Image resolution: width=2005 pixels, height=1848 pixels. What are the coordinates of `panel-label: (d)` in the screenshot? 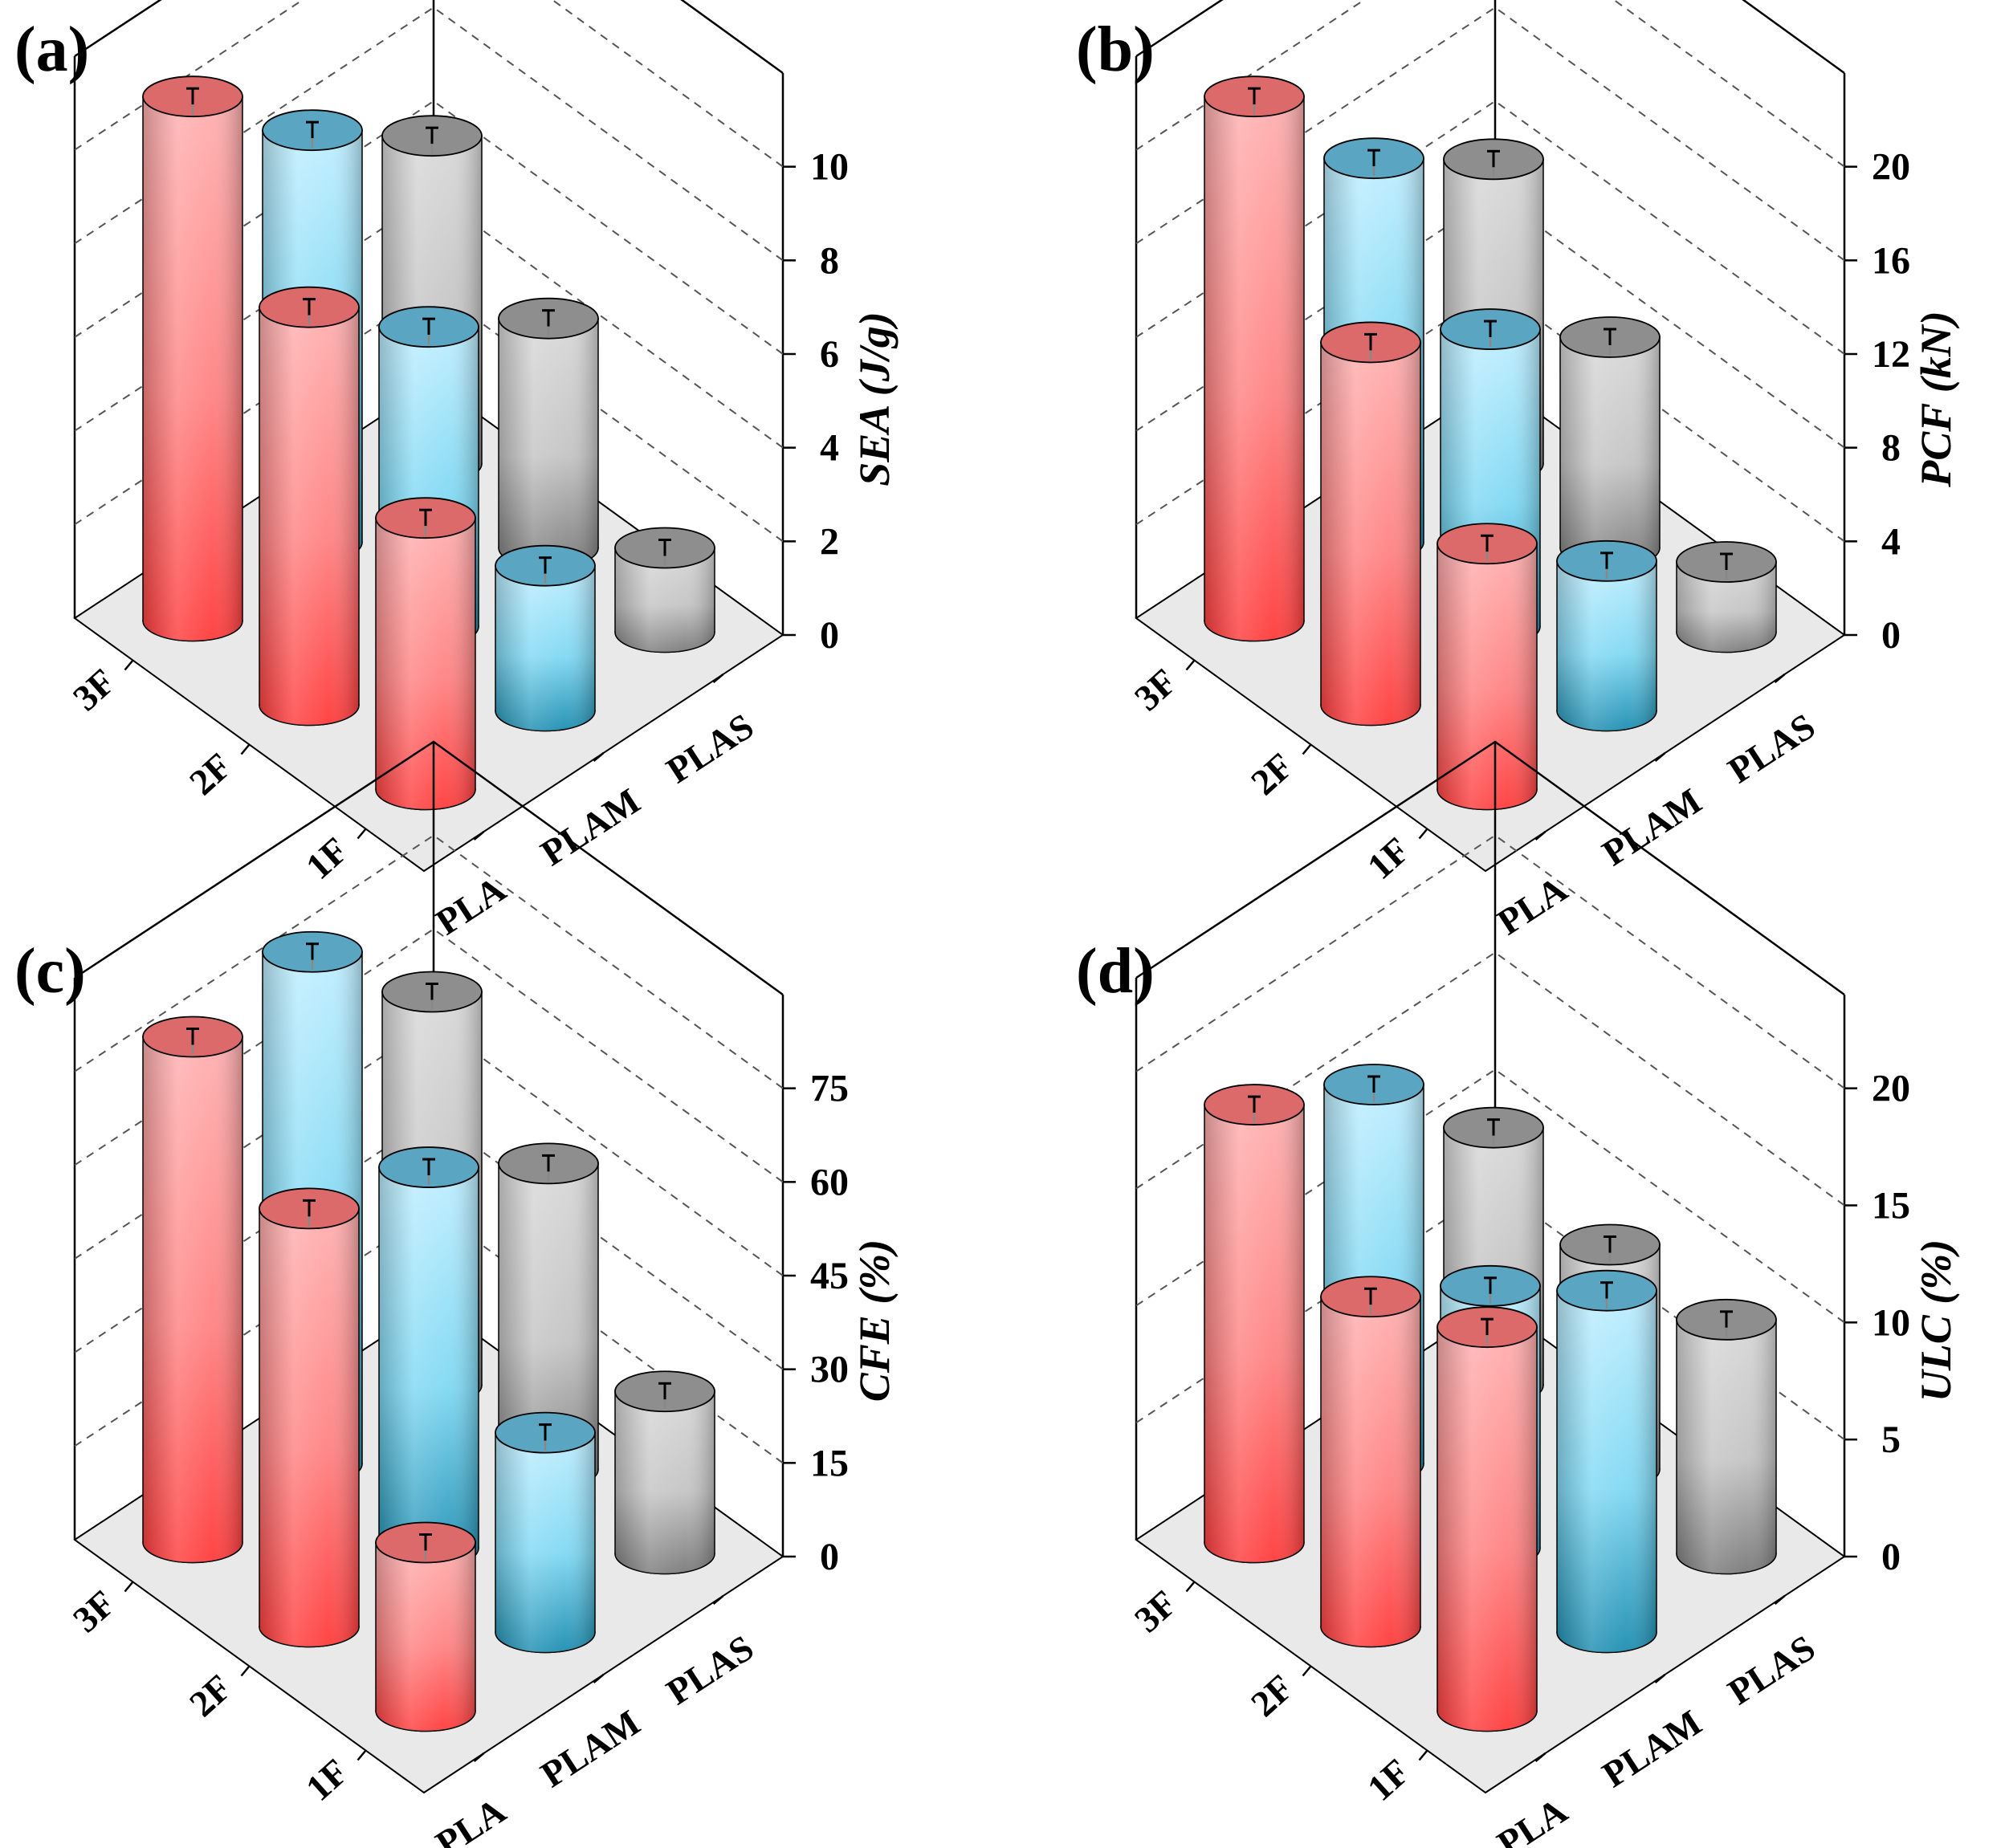 It's located at (1115, 971).